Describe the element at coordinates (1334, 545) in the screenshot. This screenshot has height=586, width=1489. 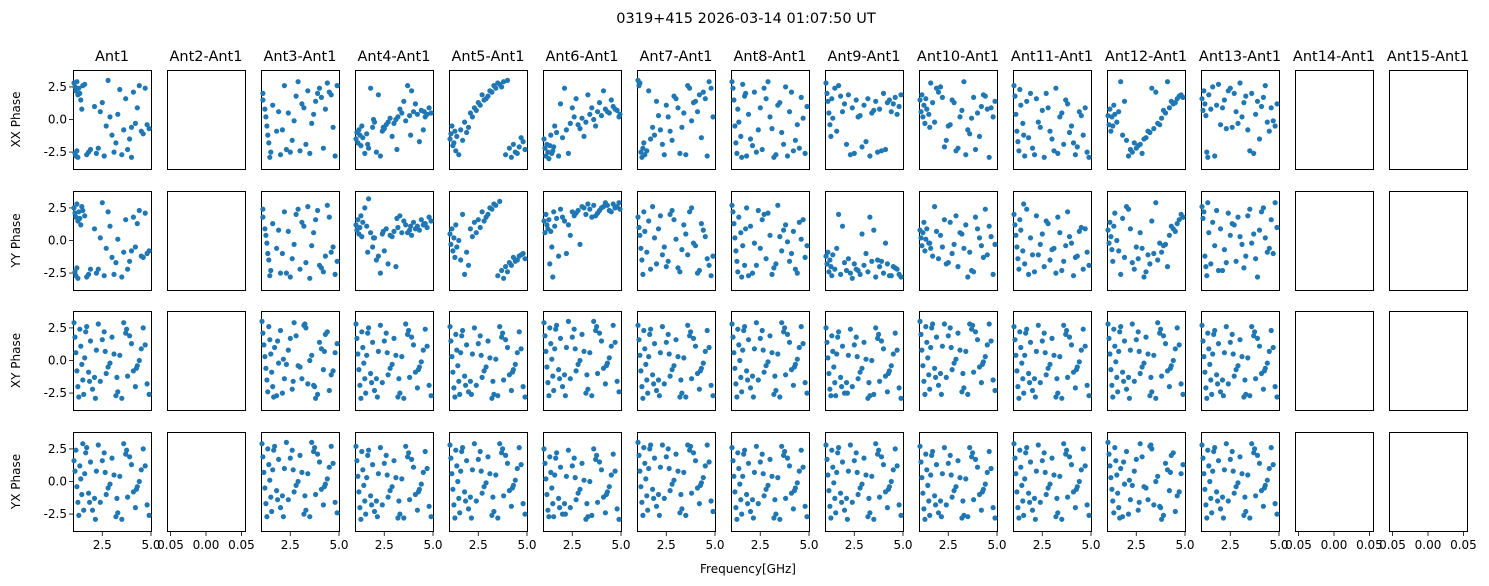
I see `x-tick-label: 0.00` at that location.